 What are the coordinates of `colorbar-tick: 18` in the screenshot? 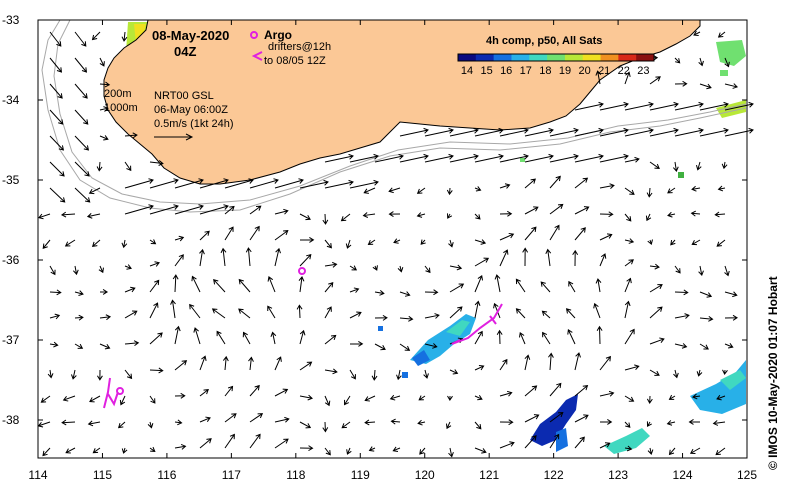 It's located at (545, 71).